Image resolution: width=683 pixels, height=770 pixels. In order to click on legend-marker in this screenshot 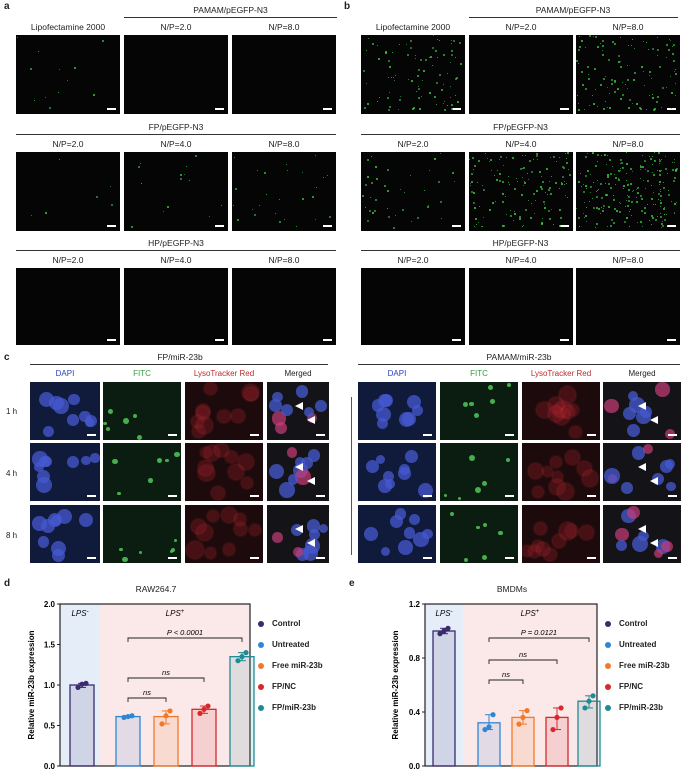, I will do `click(261, 623)`.